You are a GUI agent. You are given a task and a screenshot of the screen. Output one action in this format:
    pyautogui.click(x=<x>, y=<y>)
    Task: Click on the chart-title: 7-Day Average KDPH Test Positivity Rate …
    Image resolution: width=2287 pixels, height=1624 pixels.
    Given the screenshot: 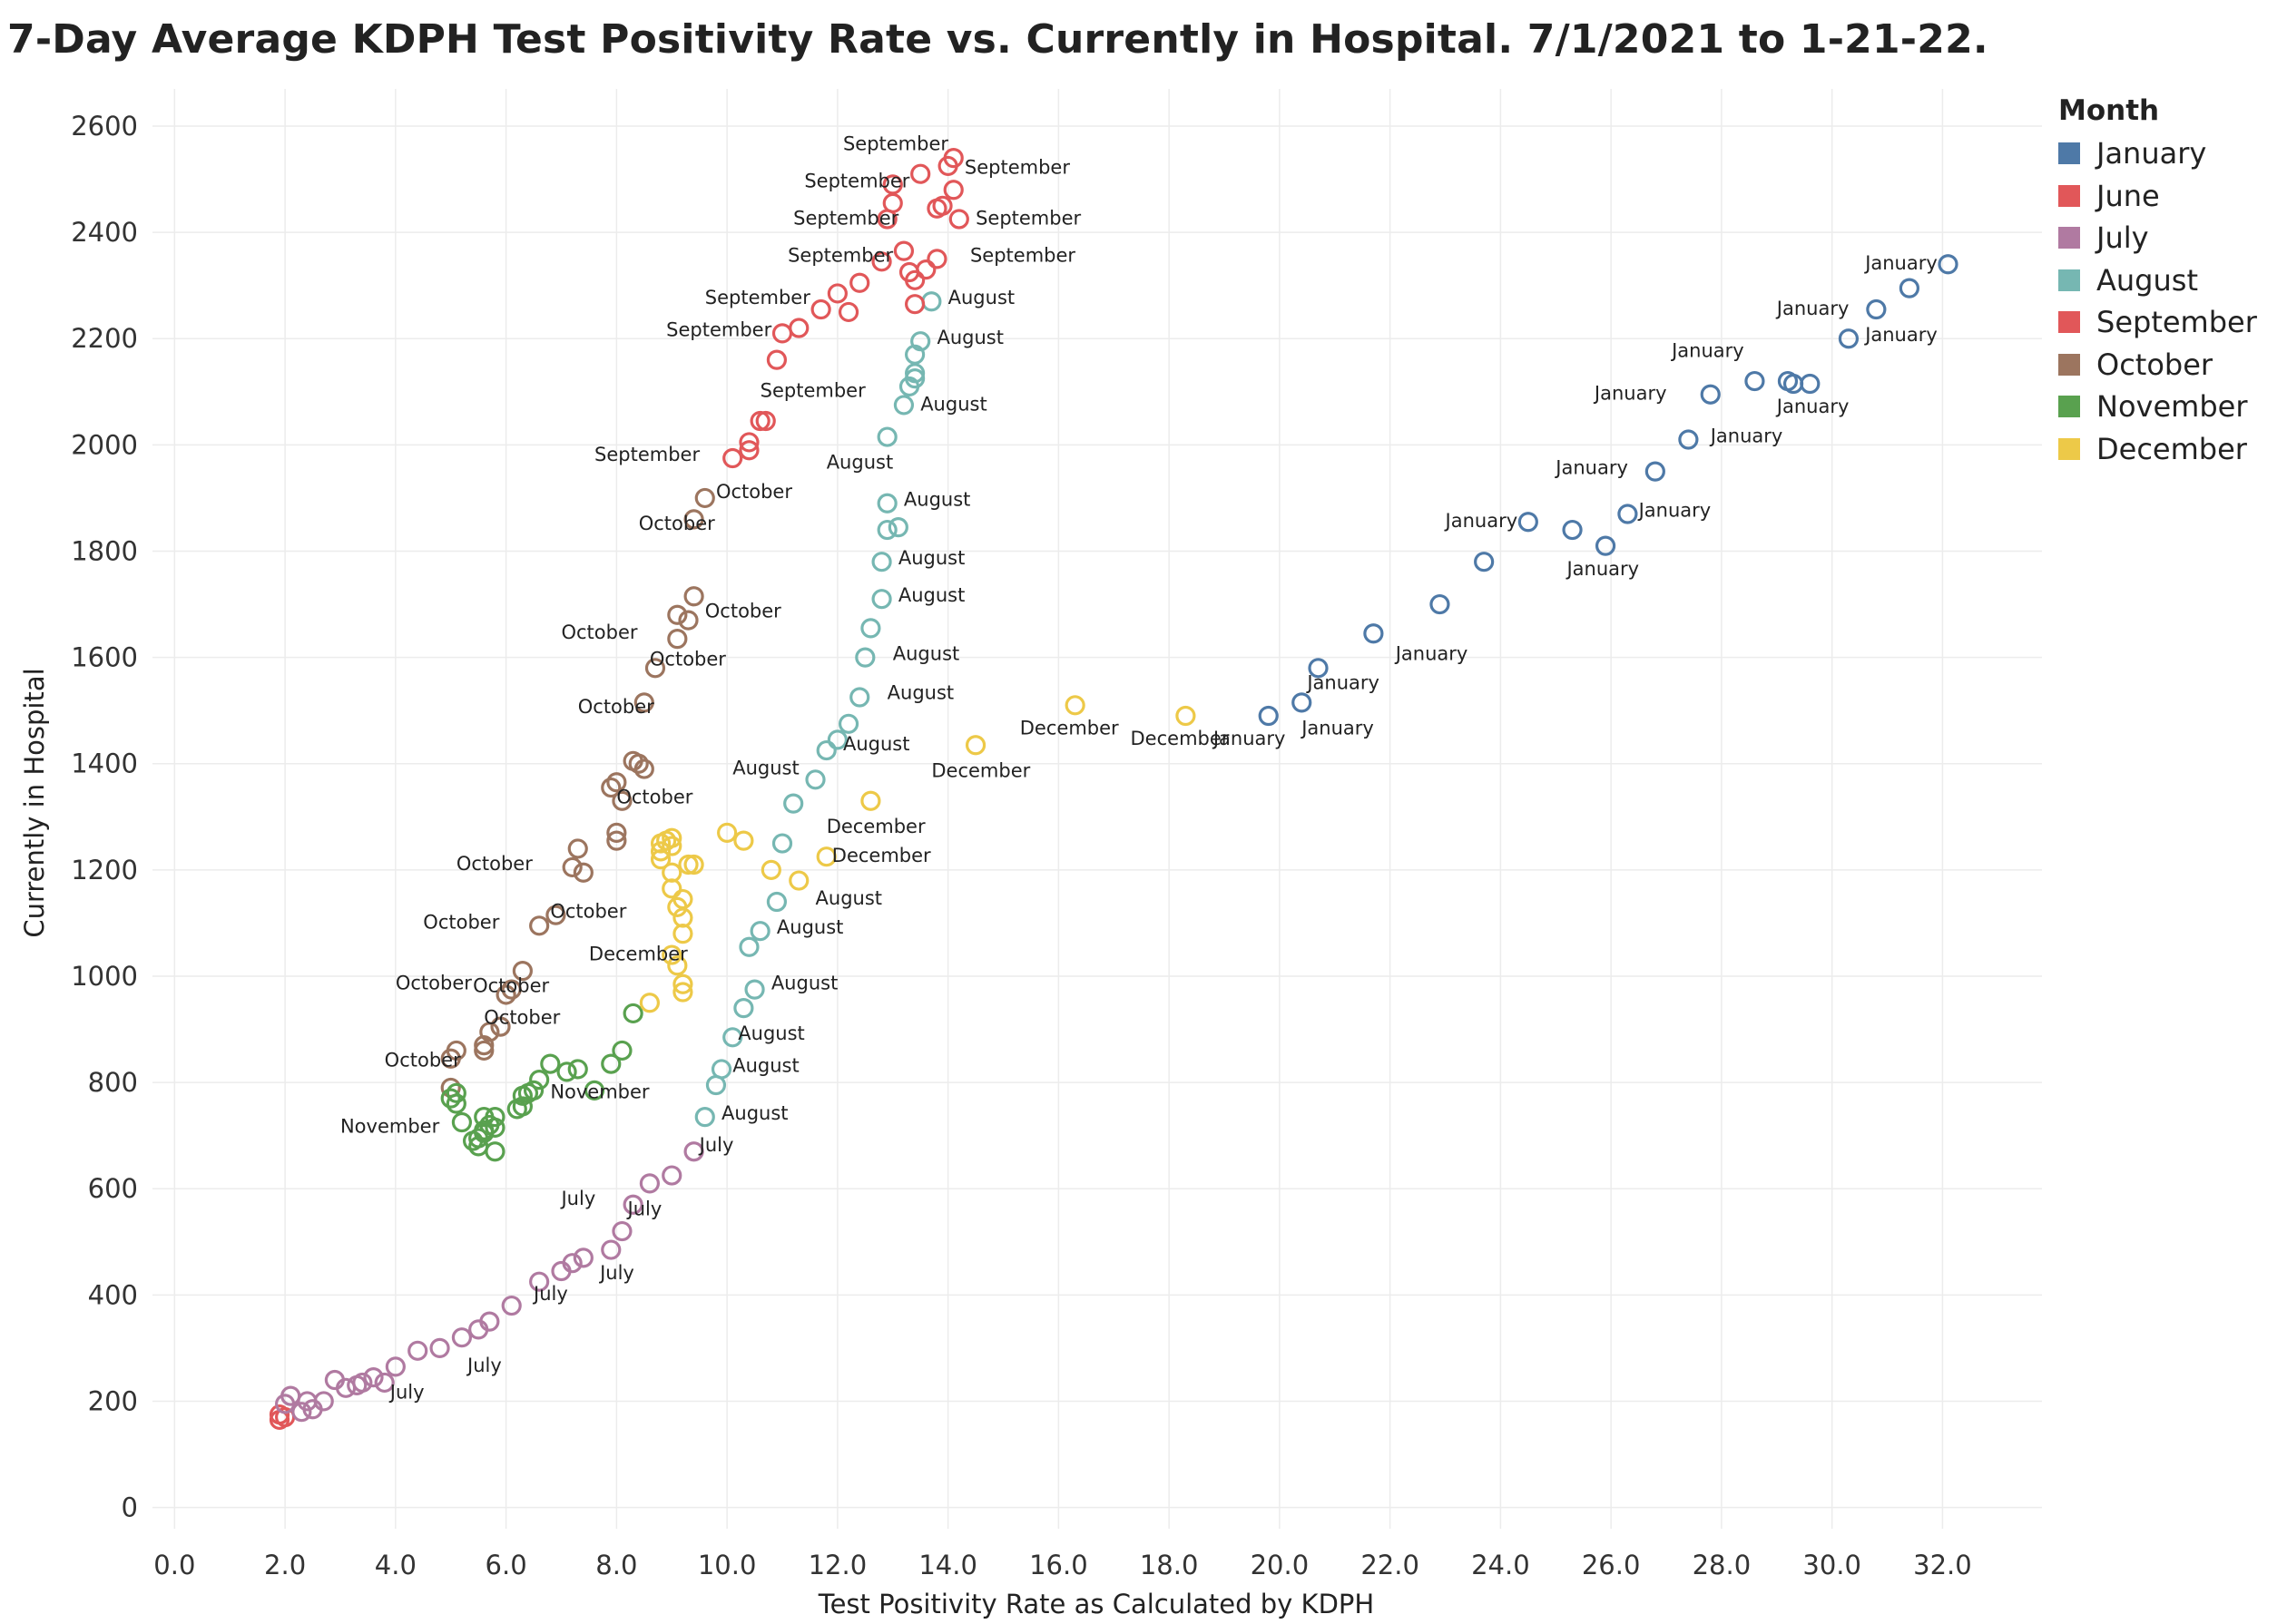 What is the action you would take?
    pyautogui.click(x=997, y=39)
    